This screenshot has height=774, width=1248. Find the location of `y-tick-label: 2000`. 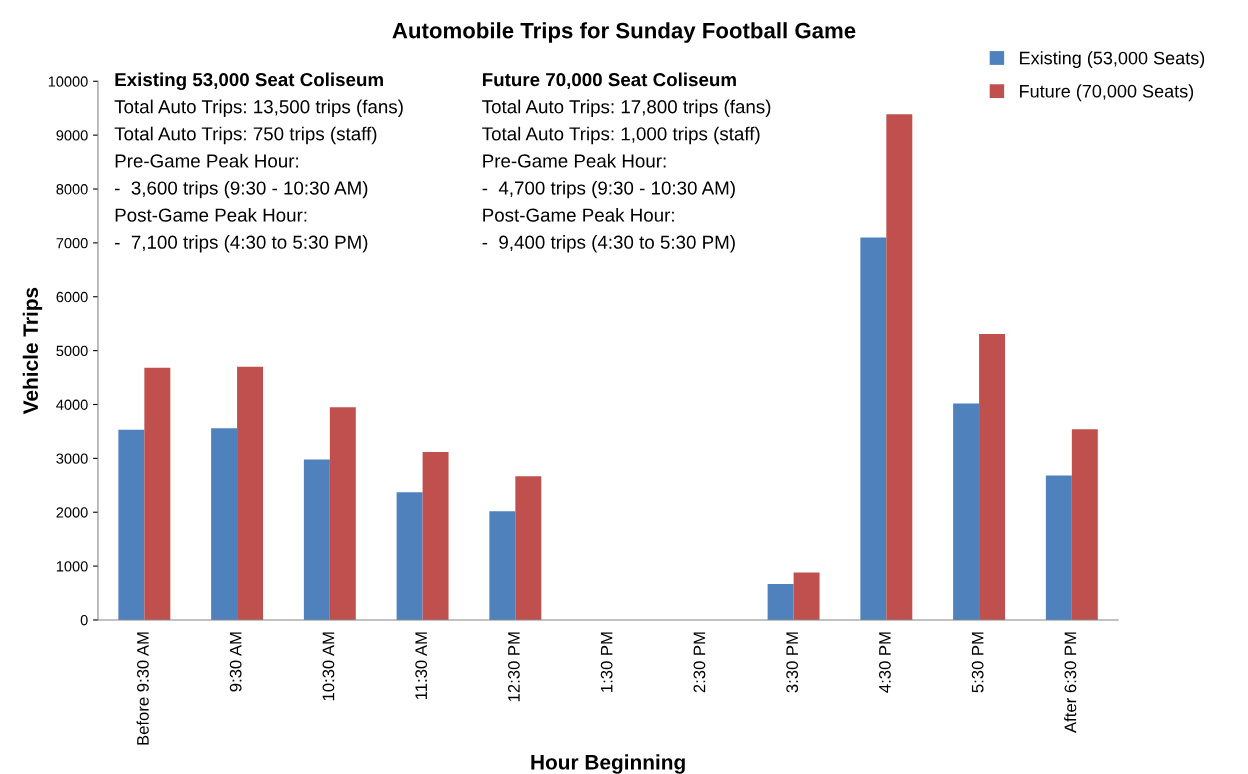

y-tick-label: 2000 is located at coordinates (72, 512).